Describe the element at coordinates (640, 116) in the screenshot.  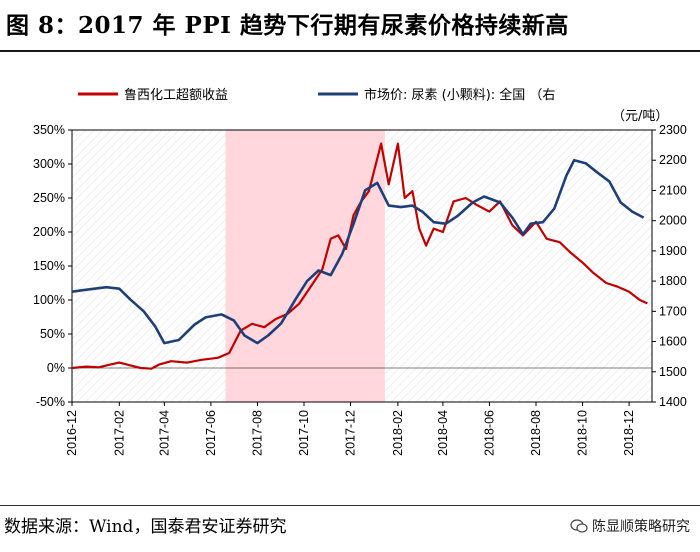
I see `right-axis-unit: （元/吨）` at that location.